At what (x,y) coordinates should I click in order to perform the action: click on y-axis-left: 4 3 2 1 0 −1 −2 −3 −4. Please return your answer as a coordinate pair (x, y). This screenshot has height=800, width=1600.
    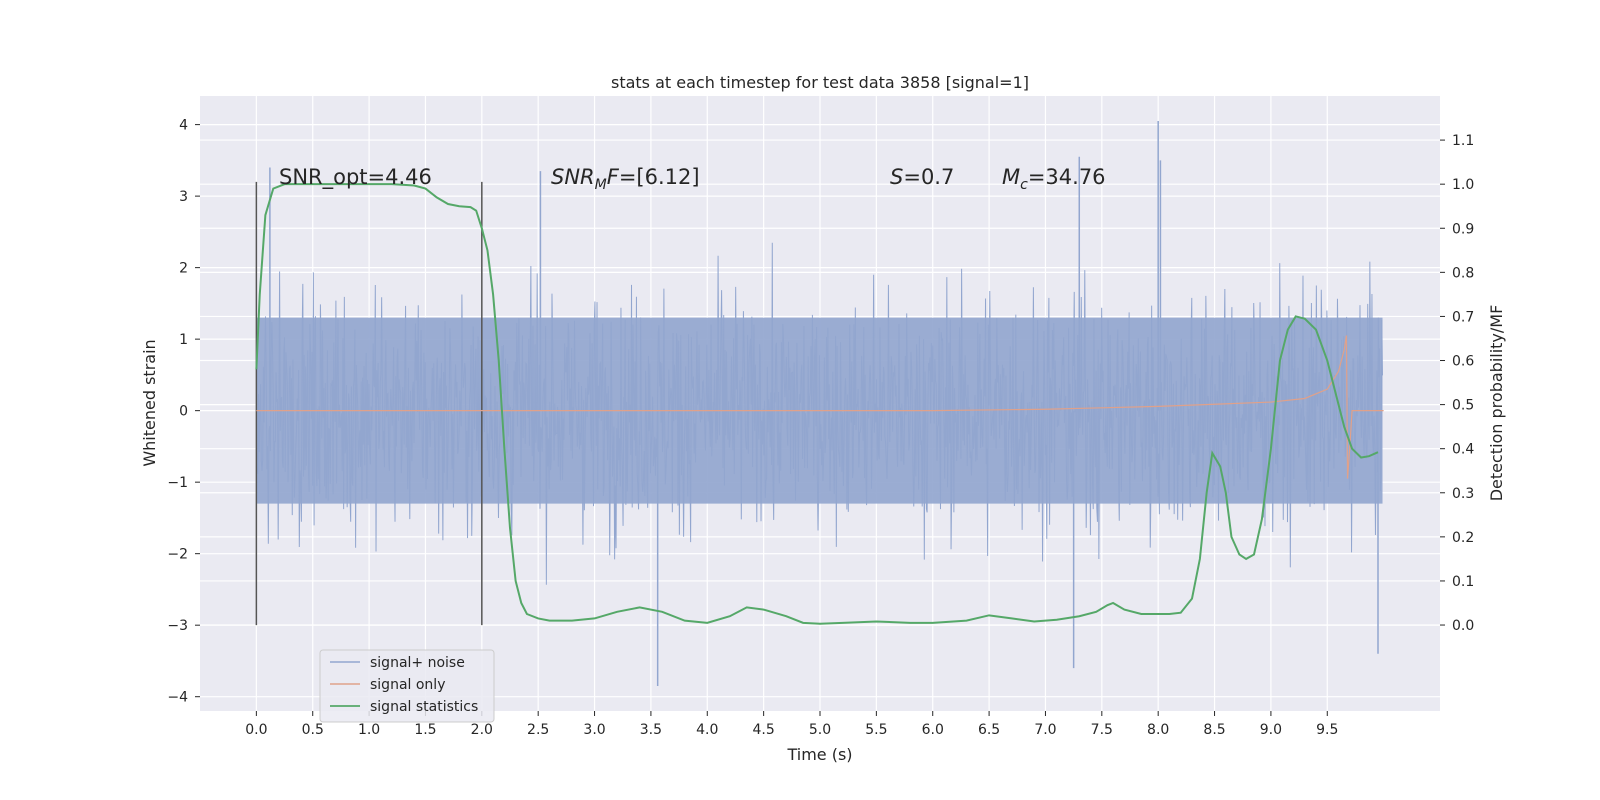
    Looking at the image, I should click on (183, 412).